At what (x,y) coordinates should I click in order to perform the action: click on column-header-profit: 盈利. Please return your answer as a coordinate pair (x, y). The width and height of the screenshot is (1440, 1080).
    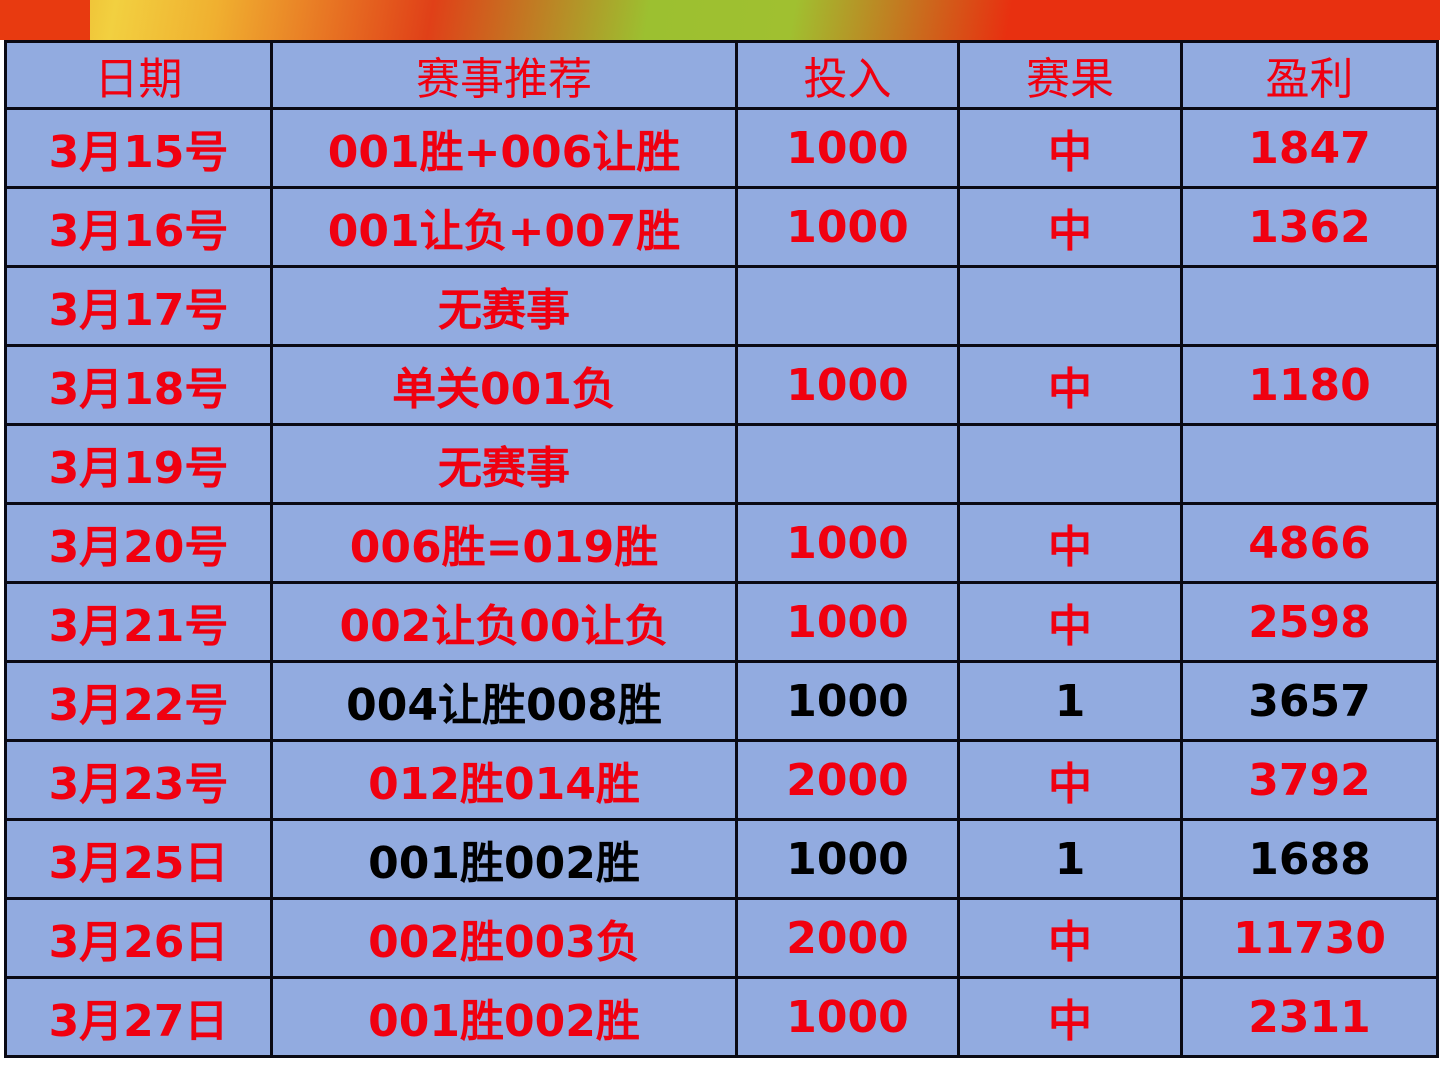
    Looking at the image, I should click on (1309, 75).